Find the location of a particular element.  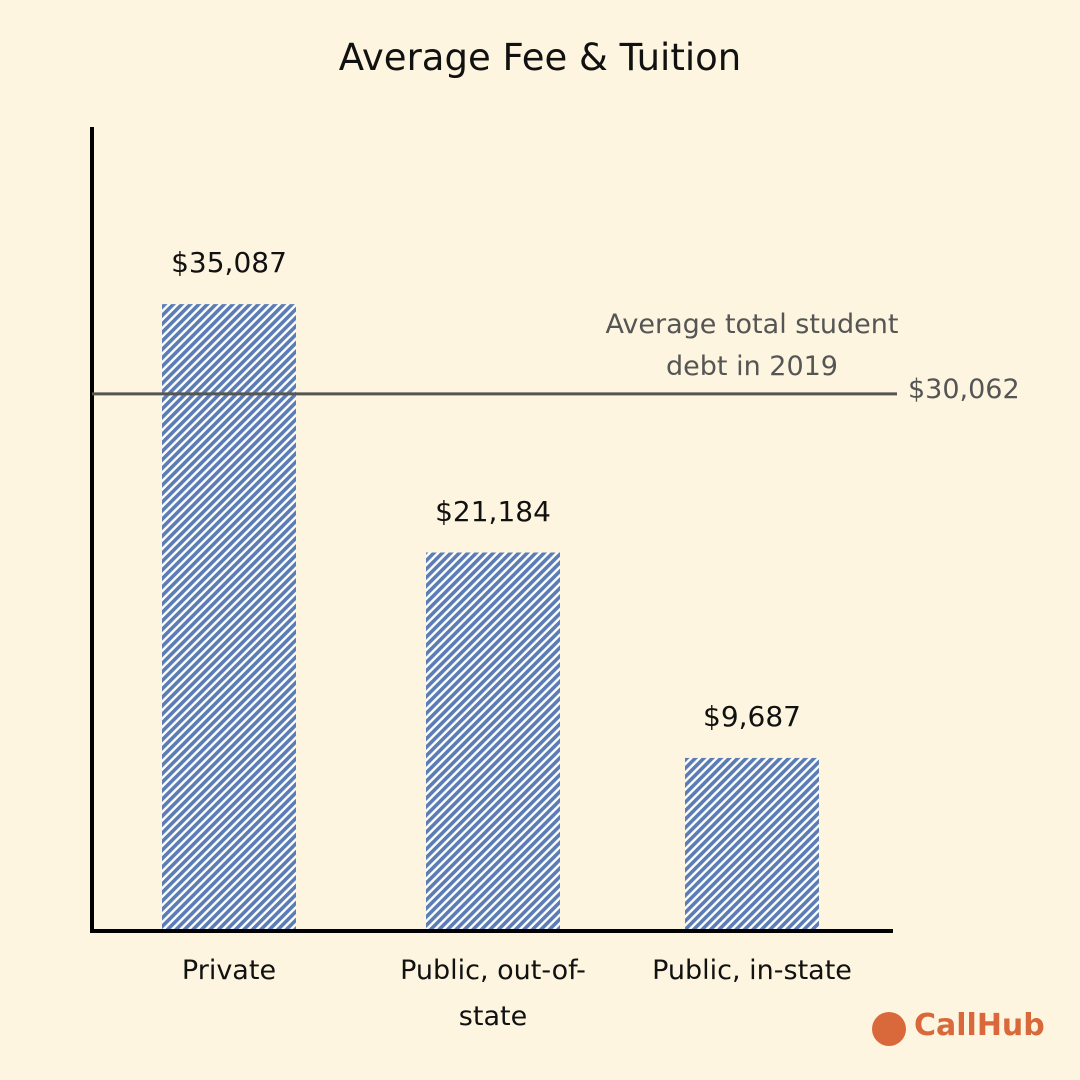

reference-label: $30,062 is located at coordinates (964, 389).